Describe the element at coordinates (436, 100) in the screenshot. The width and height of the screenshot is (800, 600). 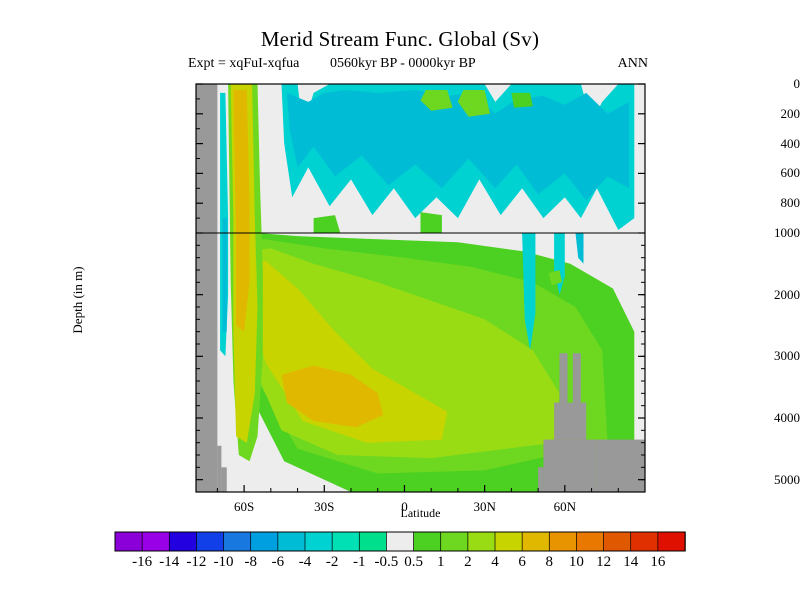
I see `upper-positive-pocket-a` at that location.